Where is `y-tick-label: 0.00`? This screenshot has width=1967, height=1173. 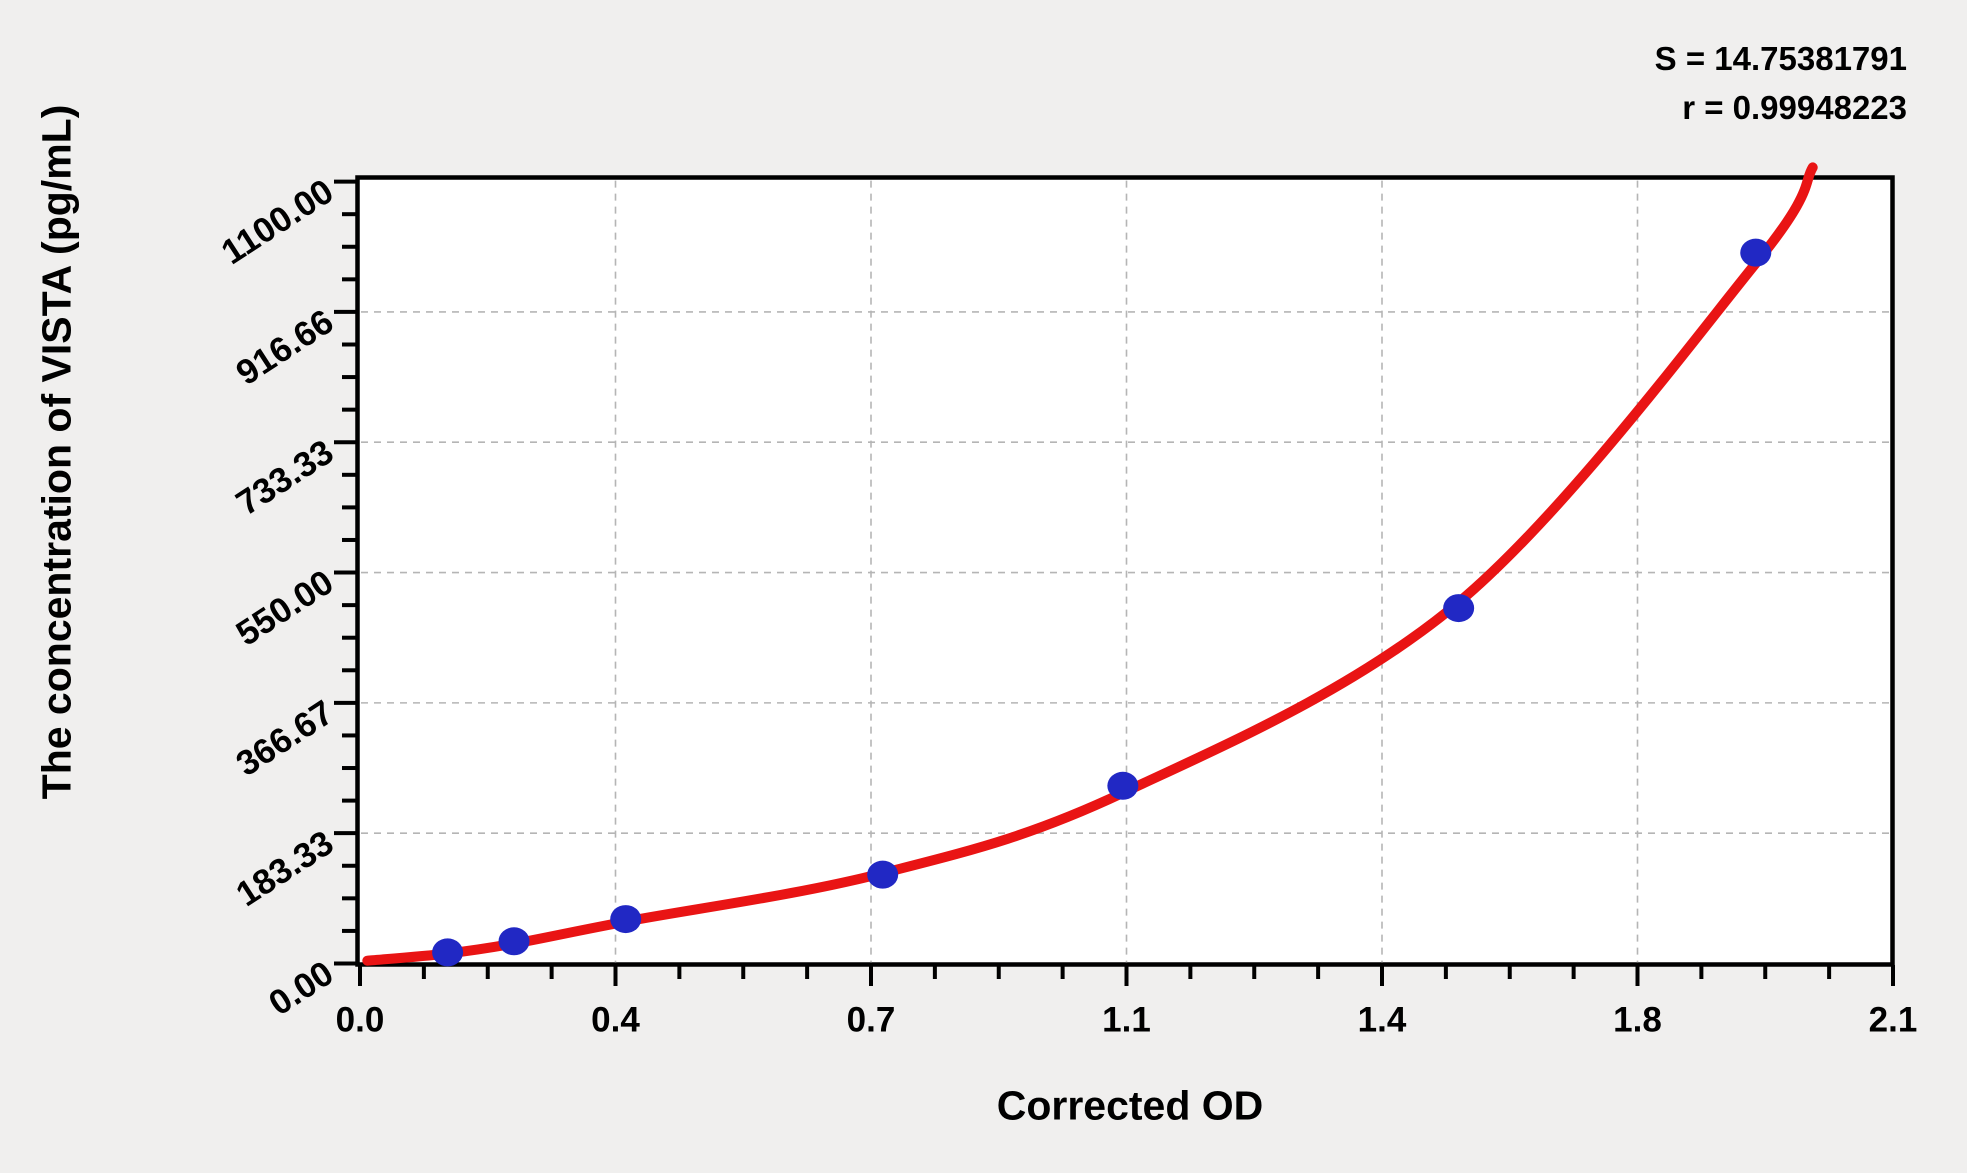
y-tick-label: 0.00 is located at coordinates (301, 989).